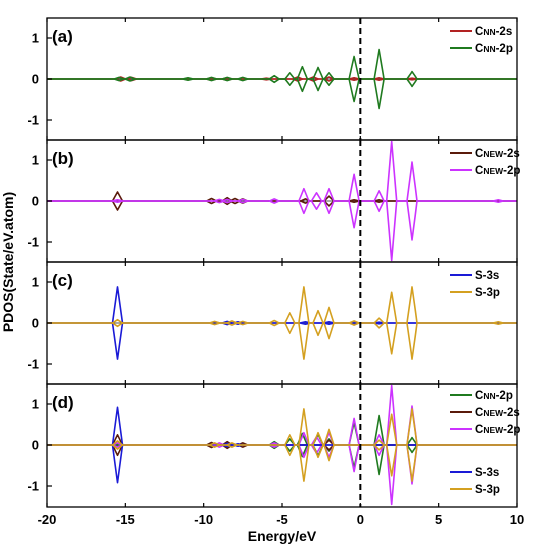 The height and width of the screenshot is (550, 534). I want to click on panel-label: (b), so click(63, 158).